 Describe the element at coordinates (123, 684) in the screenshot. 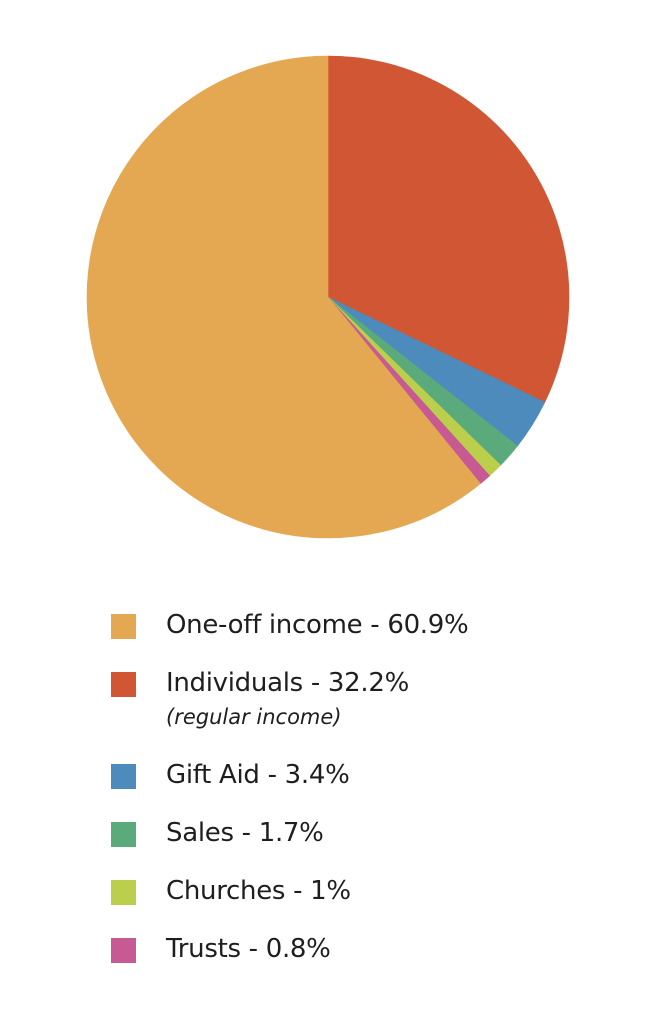

I see `legend-swatch-individuals` at that location.